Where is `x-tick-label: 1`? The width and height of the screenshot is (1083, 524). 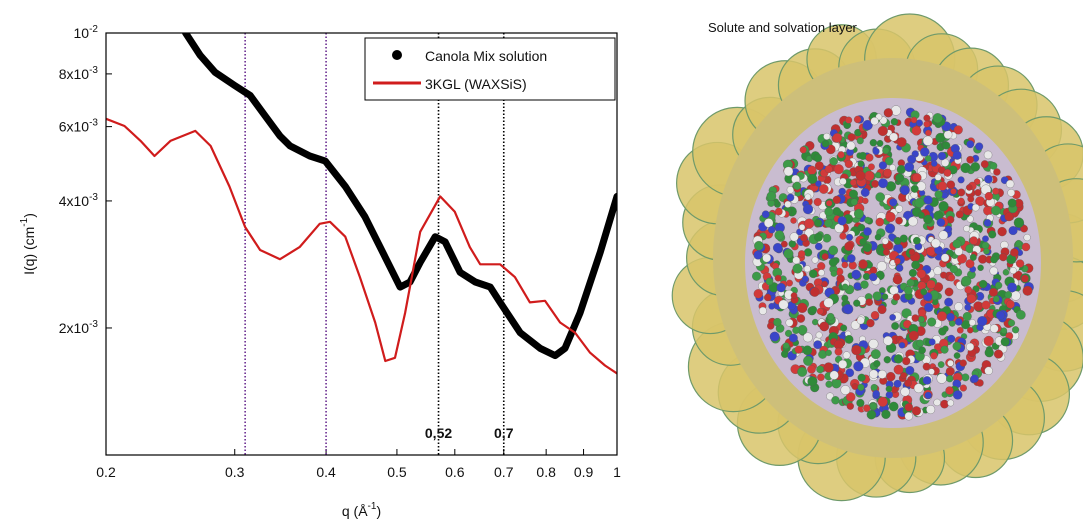
x-tick-label: 1 is located at coordinates (617, 472).